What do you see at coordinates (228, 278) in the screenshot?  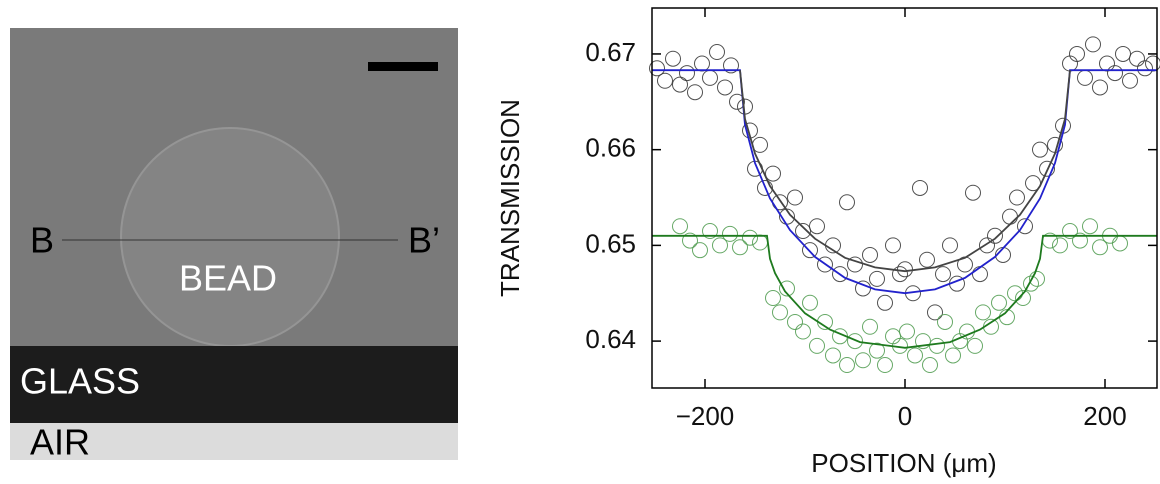 I see `bead-label: BEAD` at bounding box center [228, 278].